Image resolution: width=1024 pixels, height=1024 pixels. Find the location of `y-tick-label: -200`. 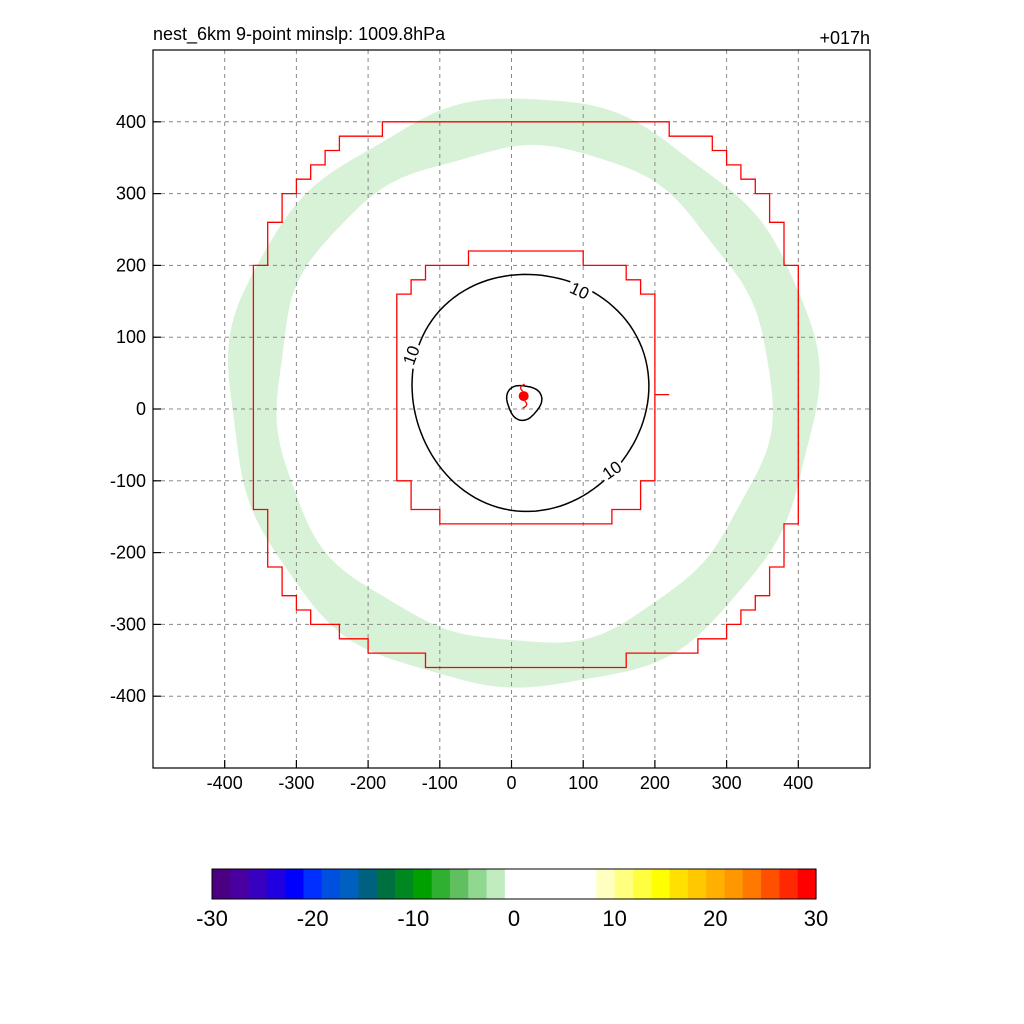

y-tick-label: -200 is located at coordinates (128, 553).